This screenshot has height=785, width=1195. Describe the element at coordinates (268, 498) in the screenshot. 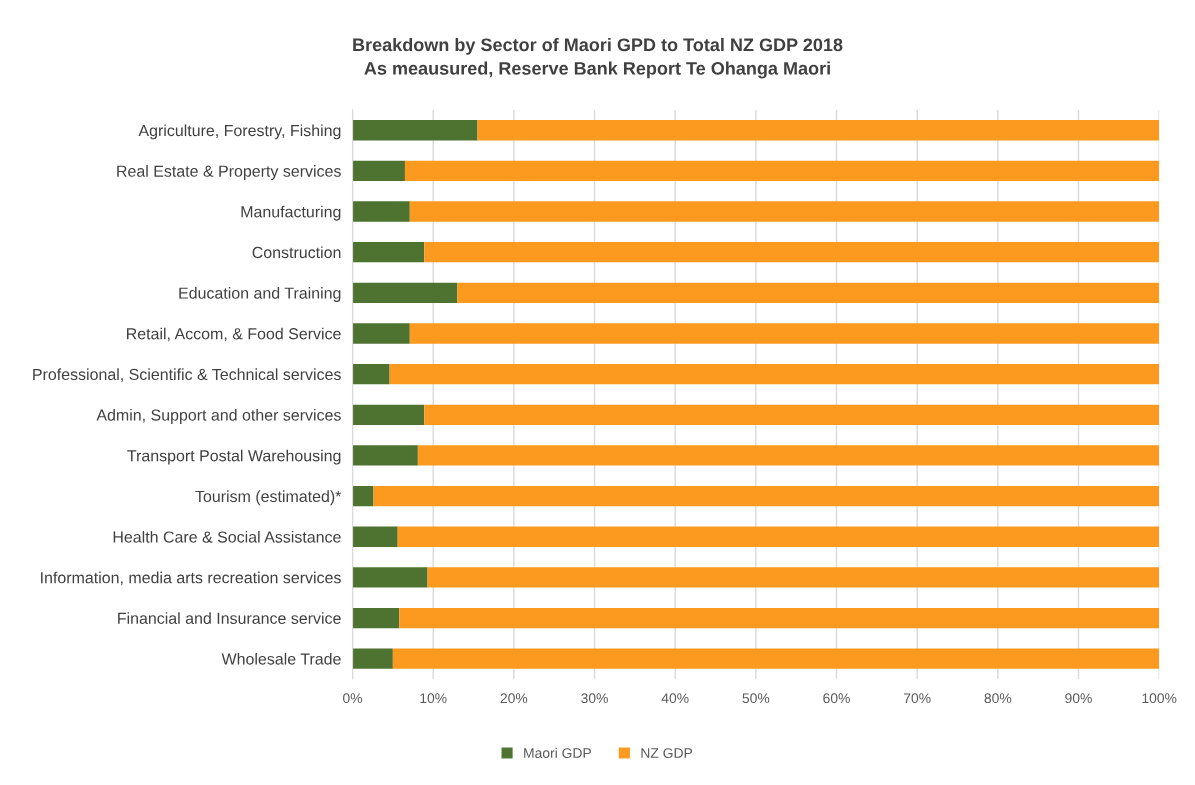

I see `y-tick-label: Tourism (estimated)*` at that location.